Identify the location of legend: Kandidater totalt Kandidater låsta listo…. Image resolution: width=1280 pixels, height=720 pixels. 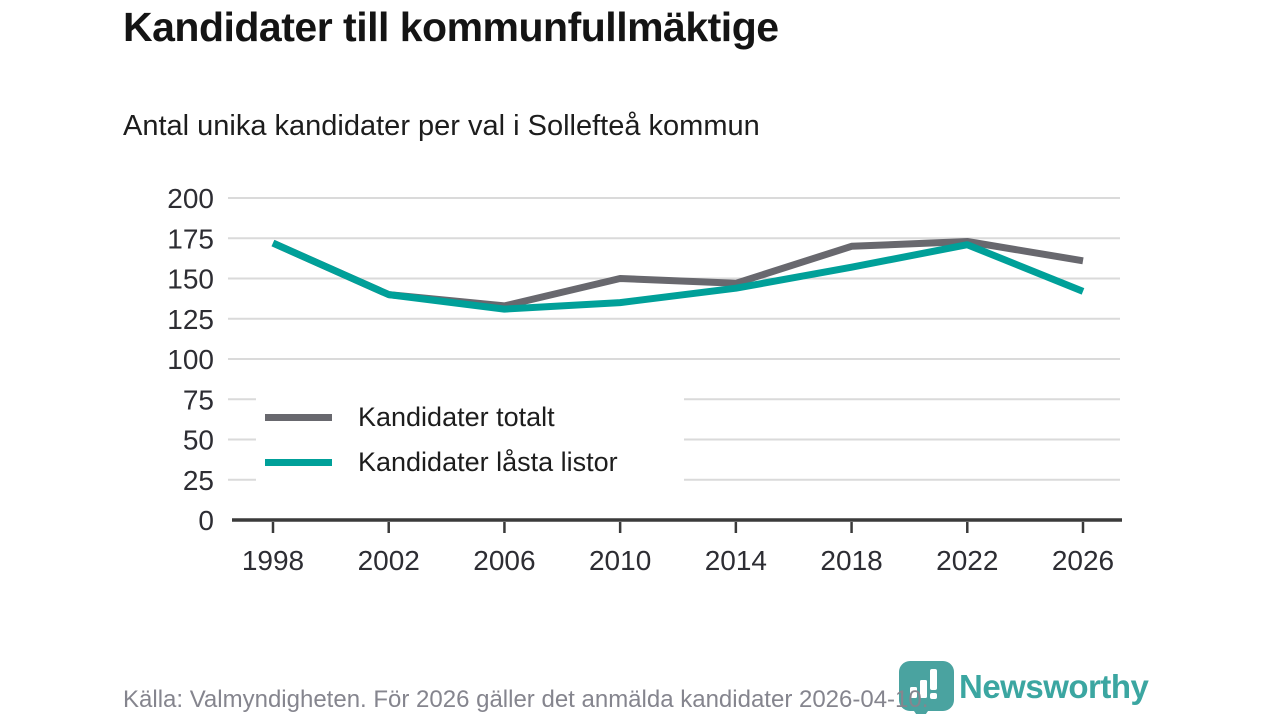
(470, 440).